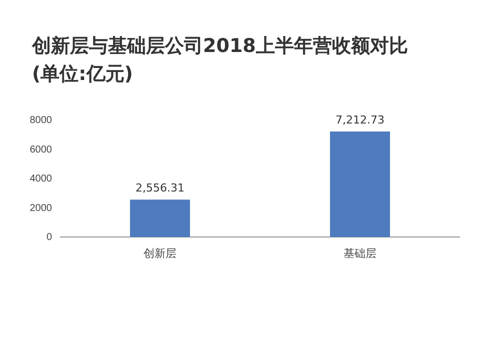 The height and width of the screenshot is (362, 500). What do you see at coordinates (160, 253) in the screenshot?
I see `x-tick-label: 创新层` at bounding box center [160, 253].